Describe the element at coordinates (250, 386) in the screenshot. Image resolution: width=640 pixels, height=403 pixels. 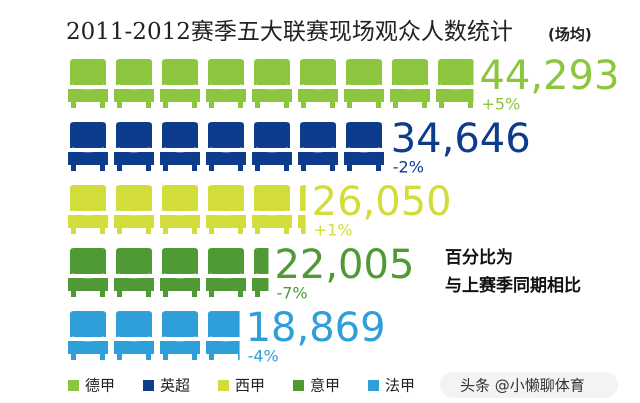
I see `legend-label: 西甲` at that location.